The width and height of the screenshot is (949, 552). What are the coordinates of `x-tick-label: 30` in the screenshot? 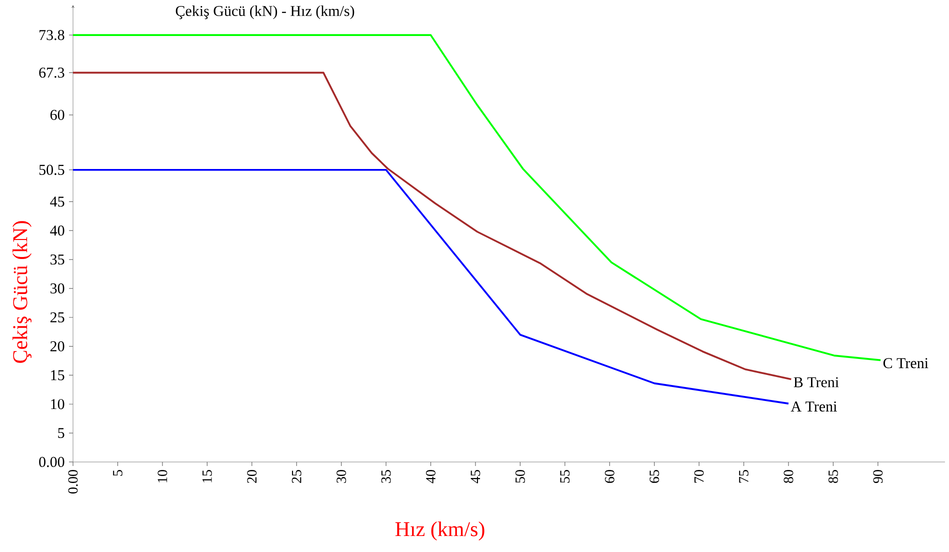 It's located at (341, 476).